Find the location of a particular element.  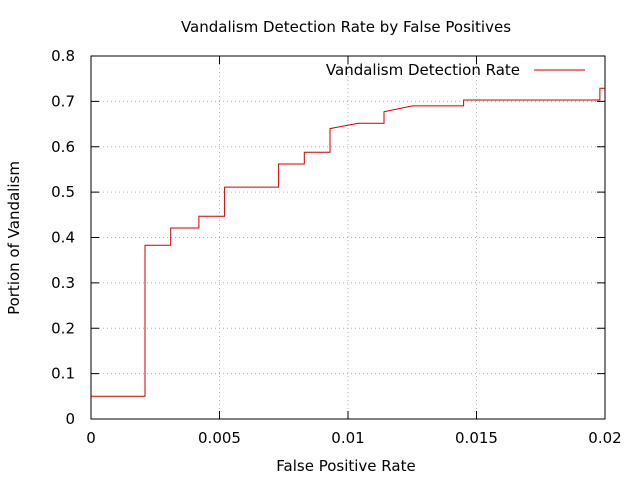

x-tick-label: 0.015 is located at coordinates (476, 438).